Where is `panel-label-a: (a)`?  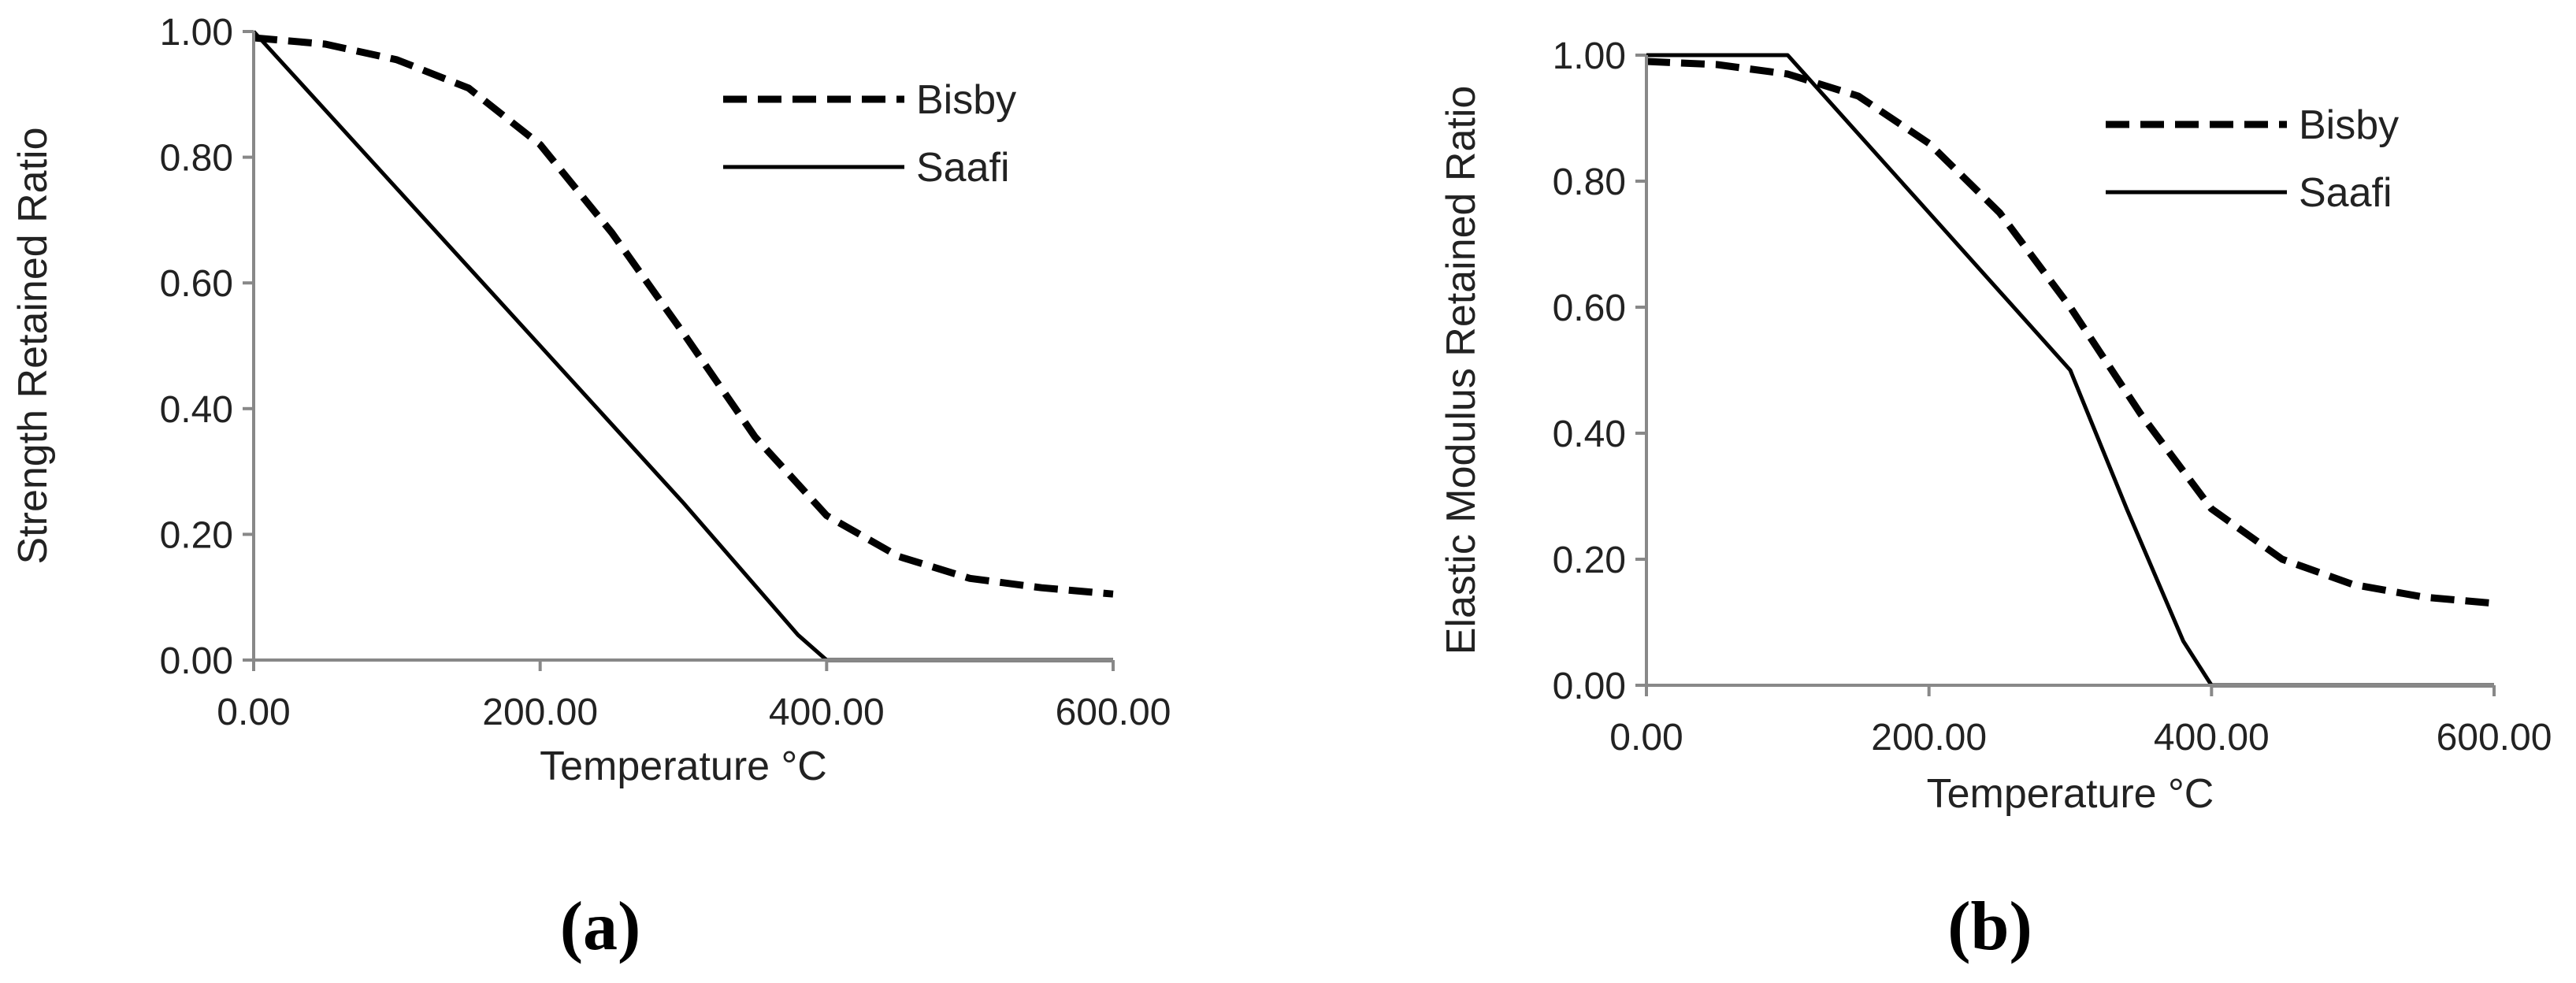
panel-label-a: (a) is located at coordinates (600, 926).